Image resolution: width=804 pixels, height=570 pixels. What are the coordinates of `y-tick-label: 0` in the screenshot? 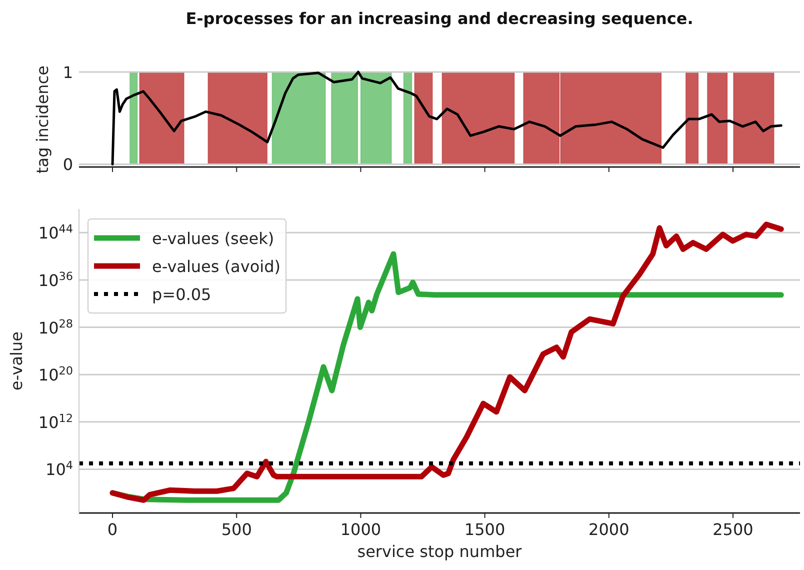 It's located at (67, 164).